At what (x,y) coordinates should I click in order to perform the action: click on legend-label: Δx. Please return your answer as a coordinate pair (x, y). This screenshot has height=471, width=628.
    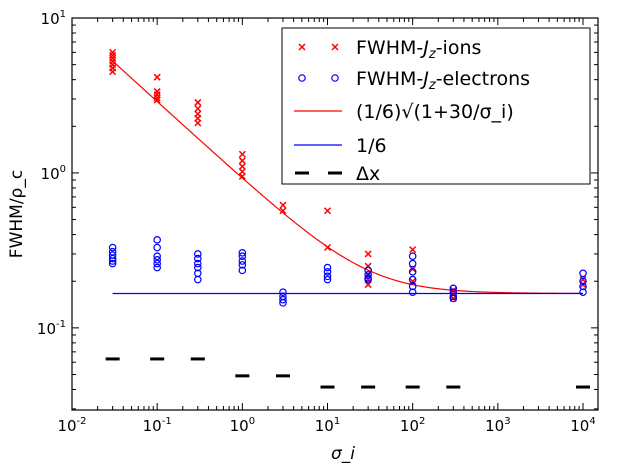
    Looking at the image, I should click on (368, 174).